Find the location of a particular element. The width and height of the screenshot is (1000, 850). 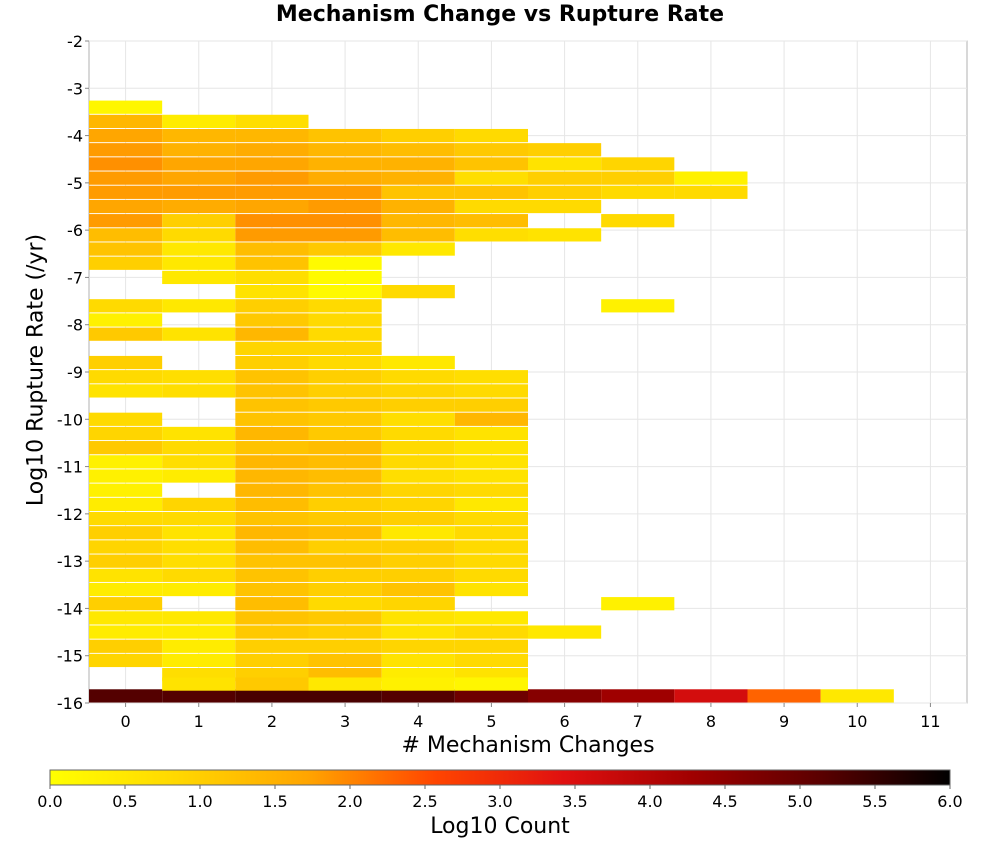

x-tick-label: 7 is located at coordinates (638, 721).